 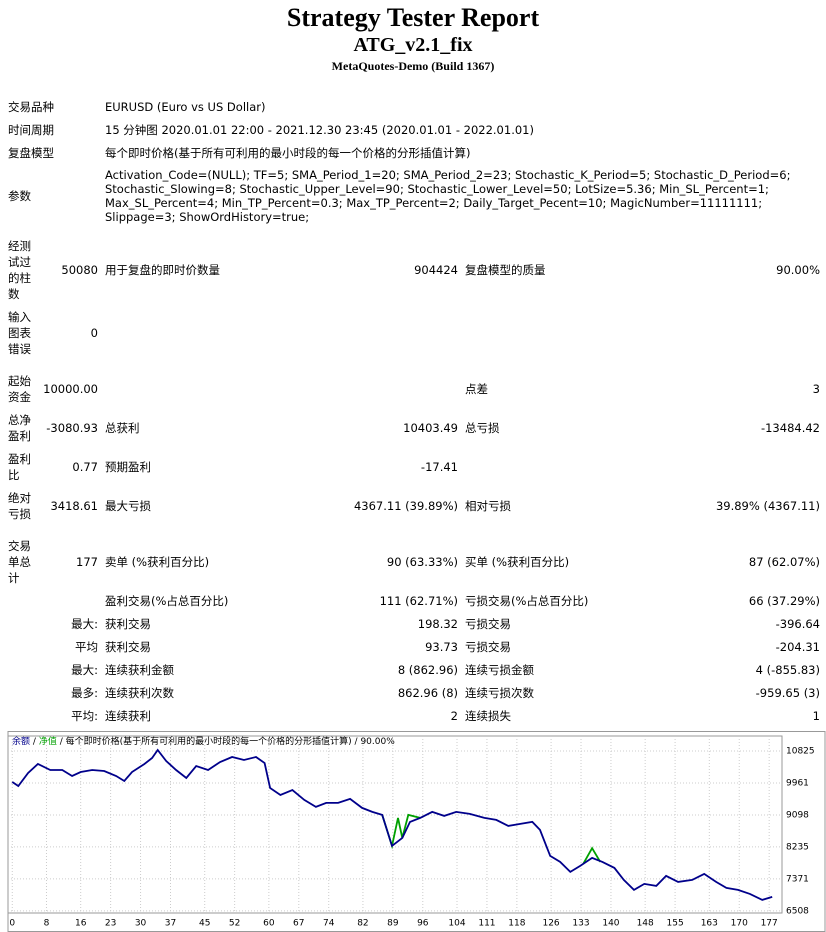 I want to click on legend-balance: 余额, so click(x=21, y=741).